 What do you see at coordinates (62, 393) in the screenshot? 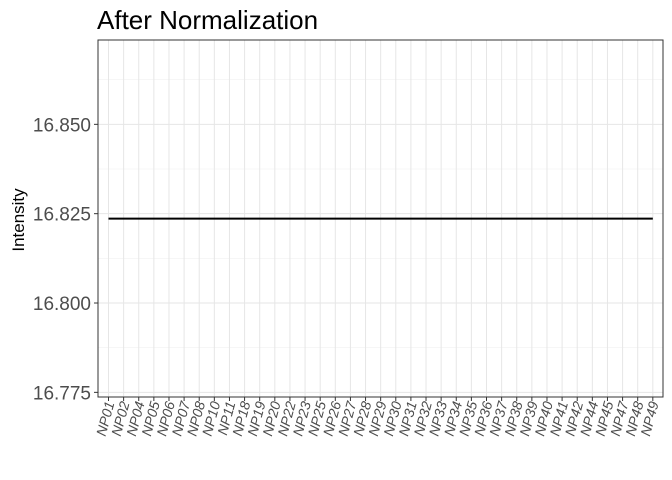
I see `y-tick-label: 16.775` at bounding box center [62, 393].